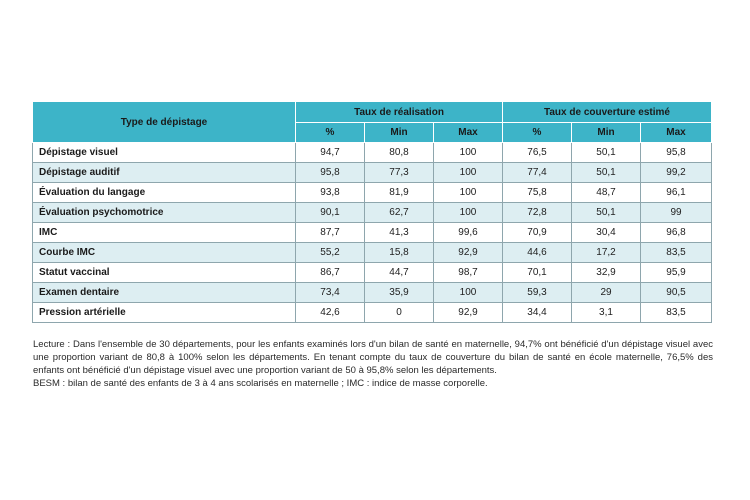 The height and width of the screenshot is (500, 750). I want to click on table-row: Examen dentaire 73,4 35,9 100 59,3 29 90,5, so click(372, 292).